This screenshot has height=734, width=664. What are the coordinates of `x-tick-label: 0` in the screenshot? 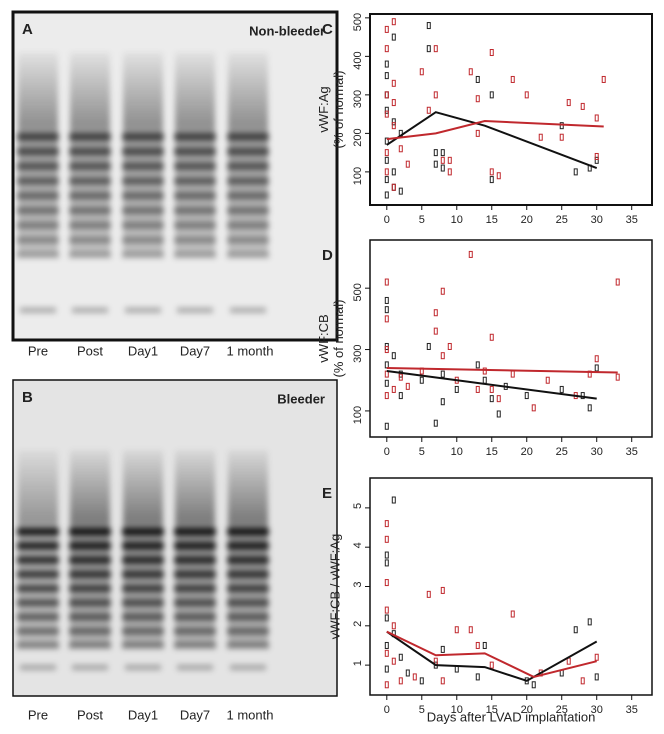 It's located at (387, 220).